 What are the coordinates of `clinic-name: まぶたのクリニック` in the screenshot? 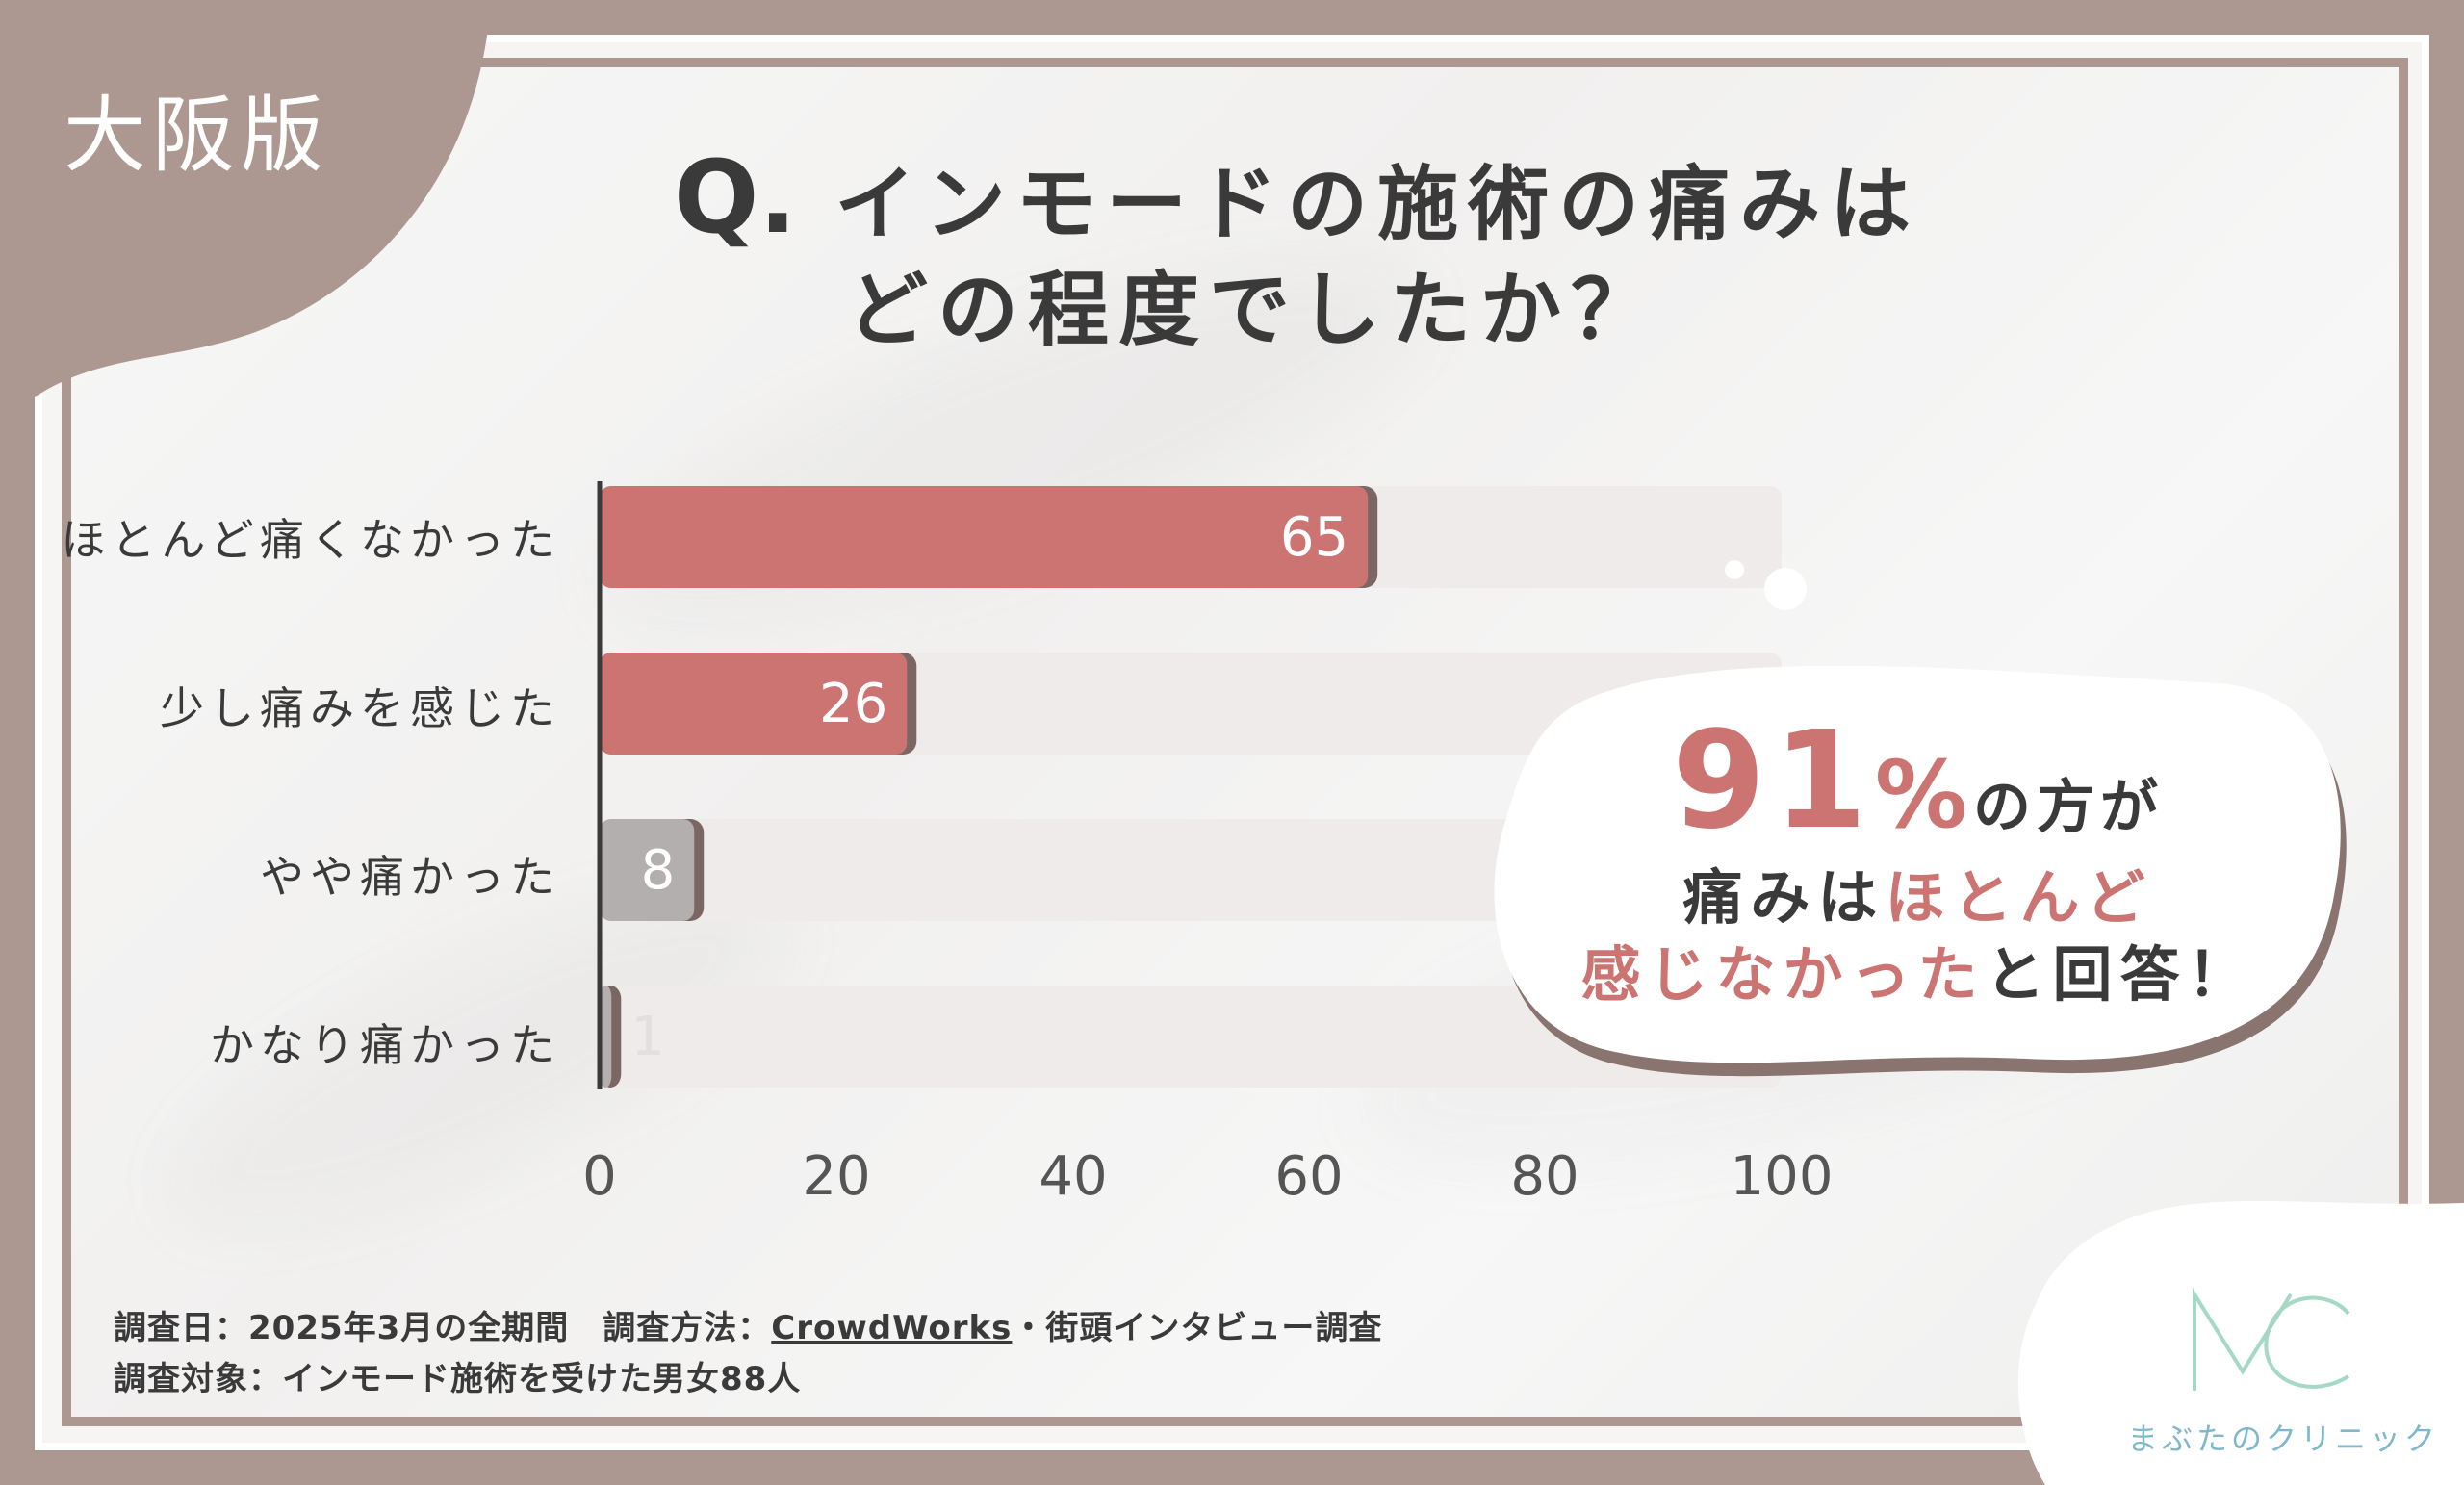 It's located at (2283, 1439).